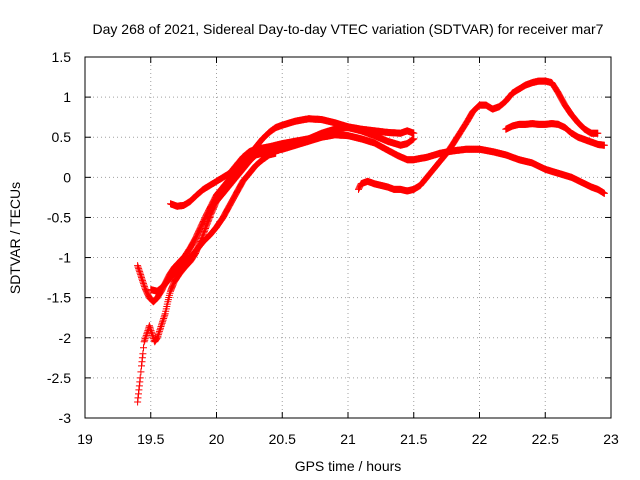 The image size is (640, 480). What do you see at coordinates (348, 466) in the screenshot?
I see `x-axis-label: GPS time / hours` at bounding box center [348, 466].